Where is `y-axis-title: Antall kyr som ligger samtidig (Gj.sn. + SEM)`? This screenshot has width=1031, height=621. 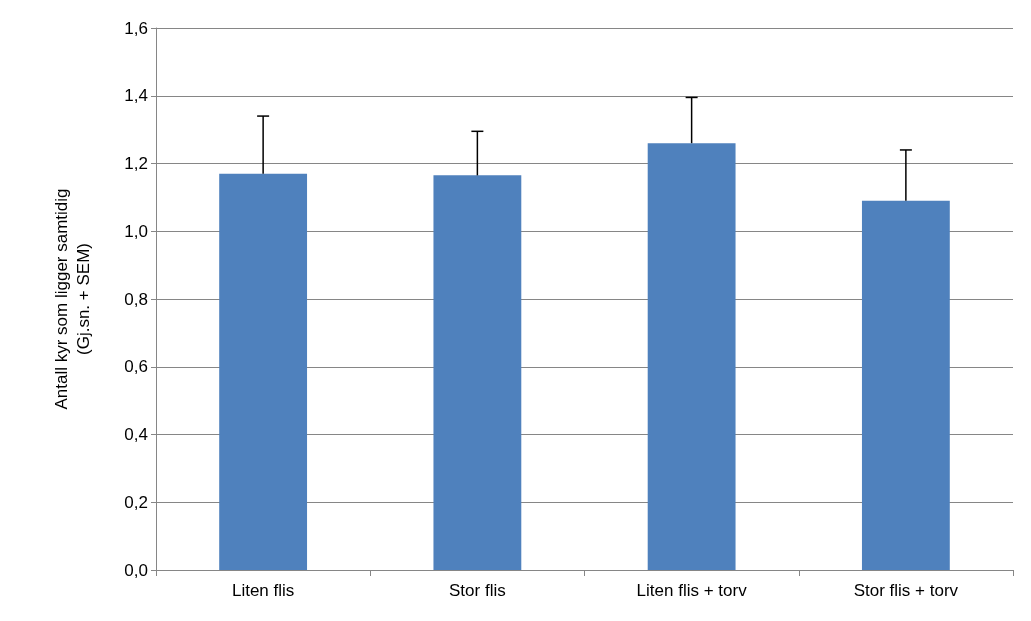
y-axis-title: Antall kyr som ligger samtidig (Gj.sn. + SEM) is located at coordinates (72, 299).